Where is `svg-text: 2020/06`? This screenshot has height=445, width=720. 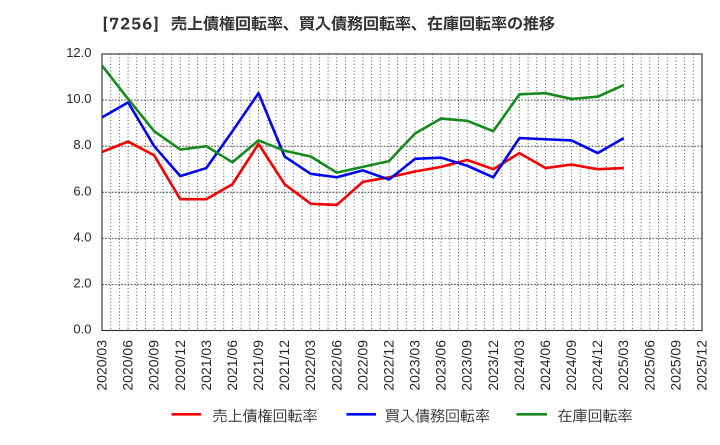
svg-text: 2020/06 is located at coordinates (128, 365).